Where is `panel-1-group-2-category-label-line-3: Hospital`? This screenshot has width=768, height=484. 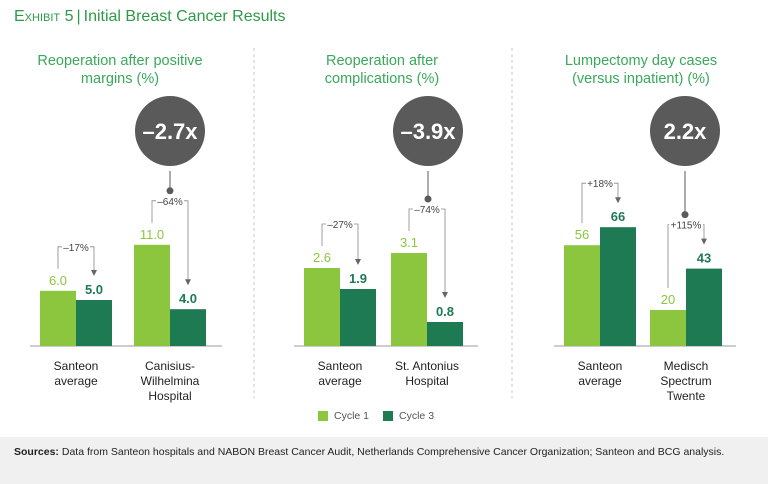
panel-1-group-2-category-label-line-3: Hospital is located at coordinates (169, 396).